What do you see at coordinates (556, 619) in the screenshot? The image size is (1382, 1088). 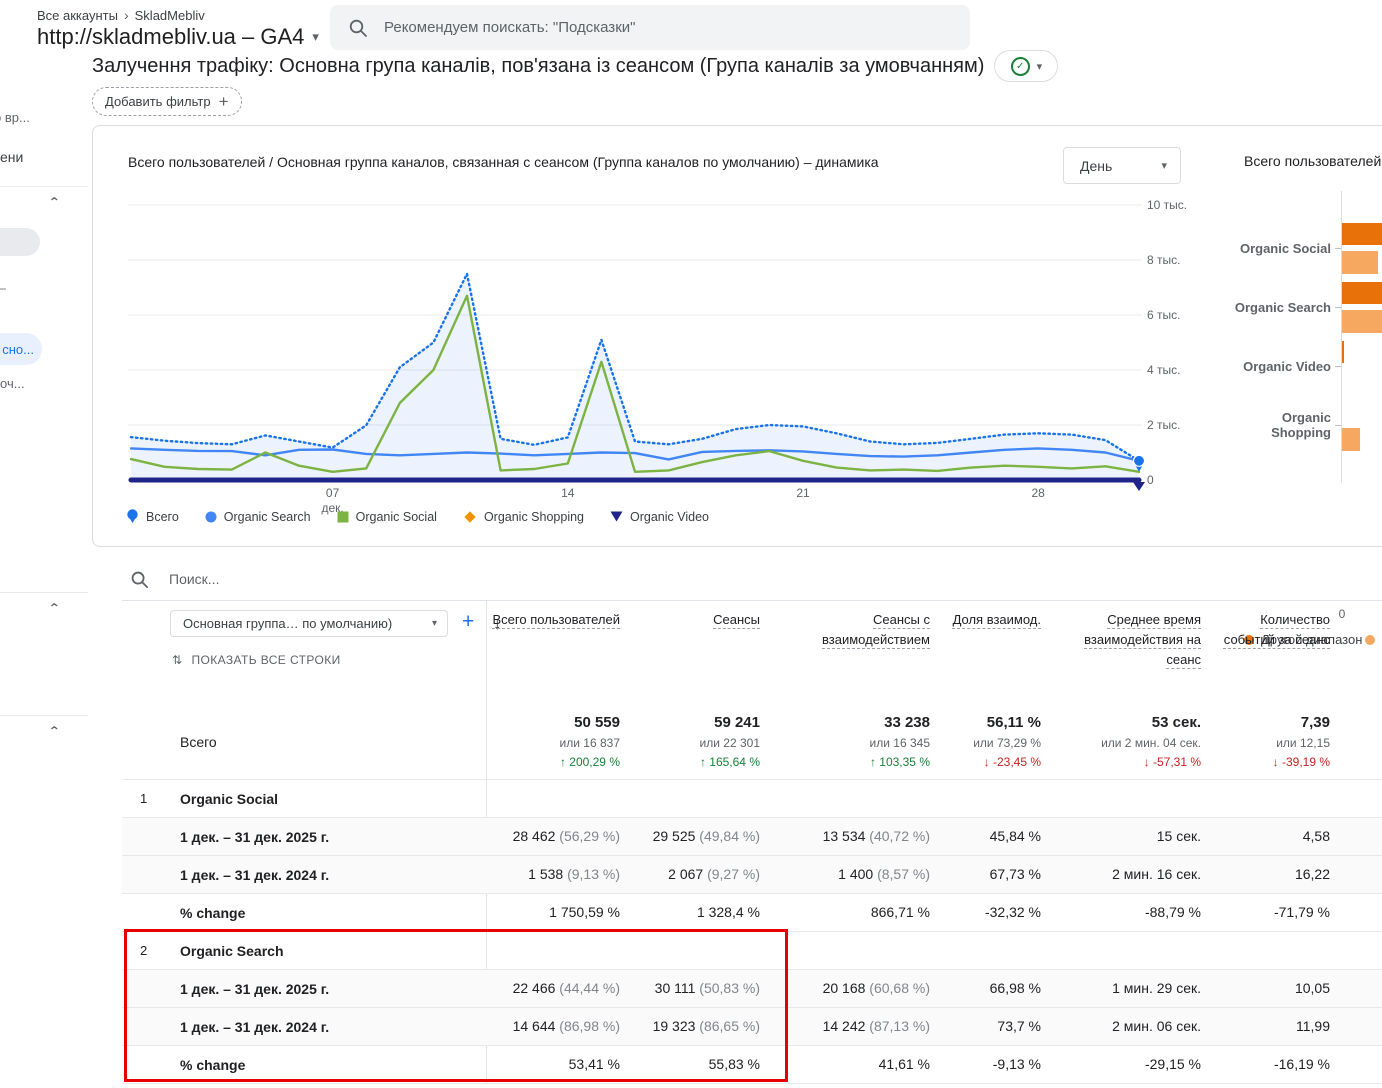 I see `column-header: Всего пользователей` at bounding box center [556, 619].